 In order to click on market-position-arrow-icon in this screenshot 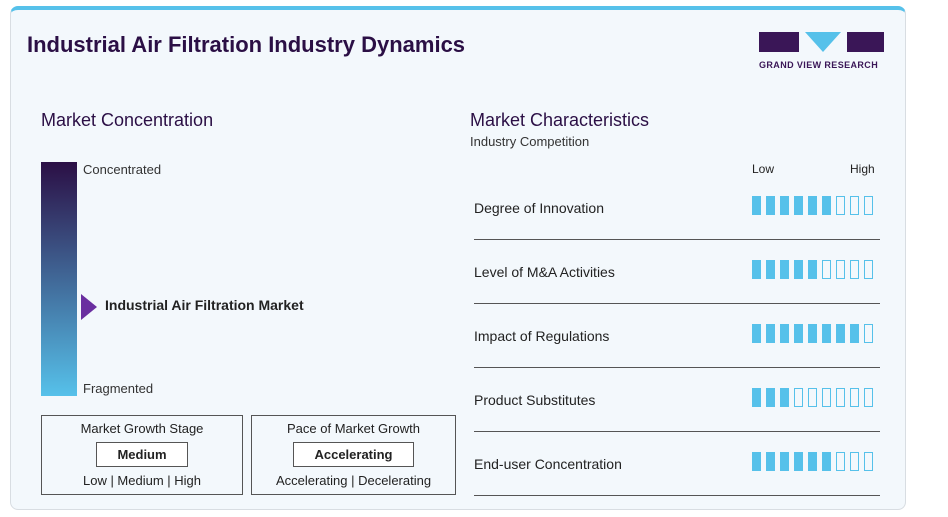, I will do `click(89, 307)`.